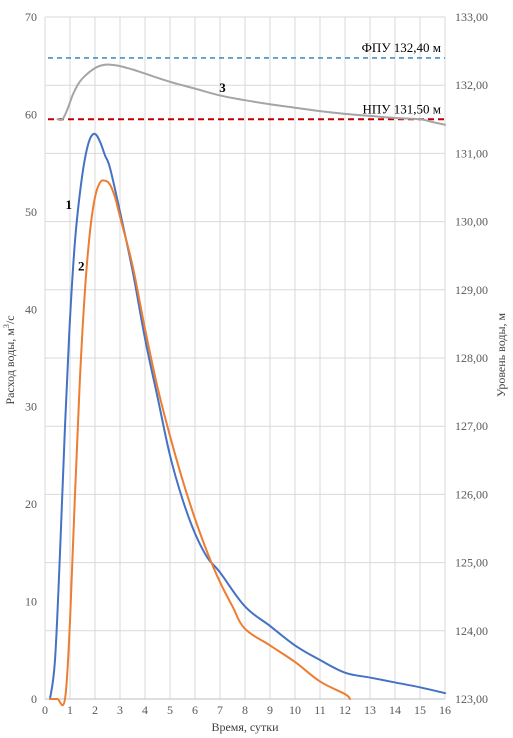  I want to click on x-tick-label: 6, so click(195, 710).